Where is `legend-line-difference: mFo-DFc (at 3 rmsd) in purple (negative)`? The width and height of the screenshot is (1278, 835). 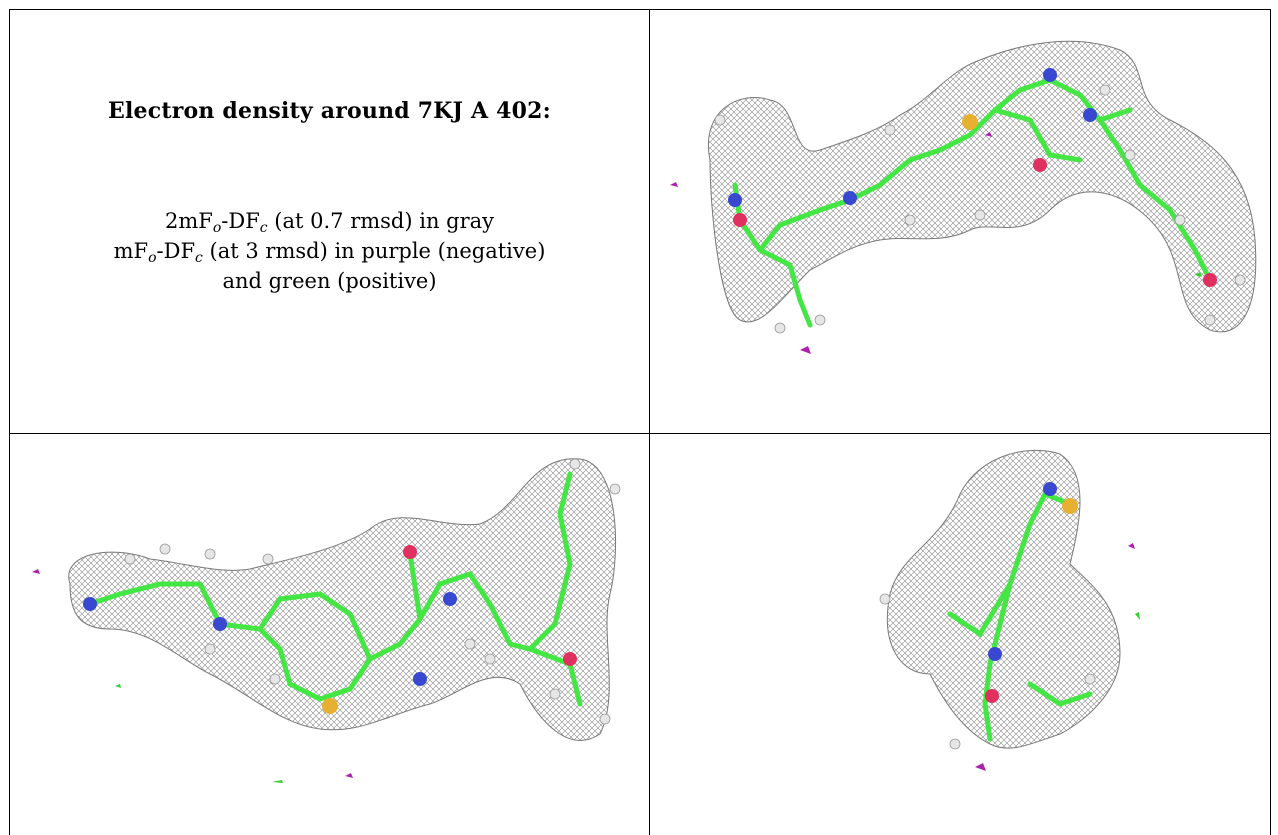
legend-line-difference: mFo-DFc (at 3 rmsd) in purple (negative) is located at coordinates (329, 252).